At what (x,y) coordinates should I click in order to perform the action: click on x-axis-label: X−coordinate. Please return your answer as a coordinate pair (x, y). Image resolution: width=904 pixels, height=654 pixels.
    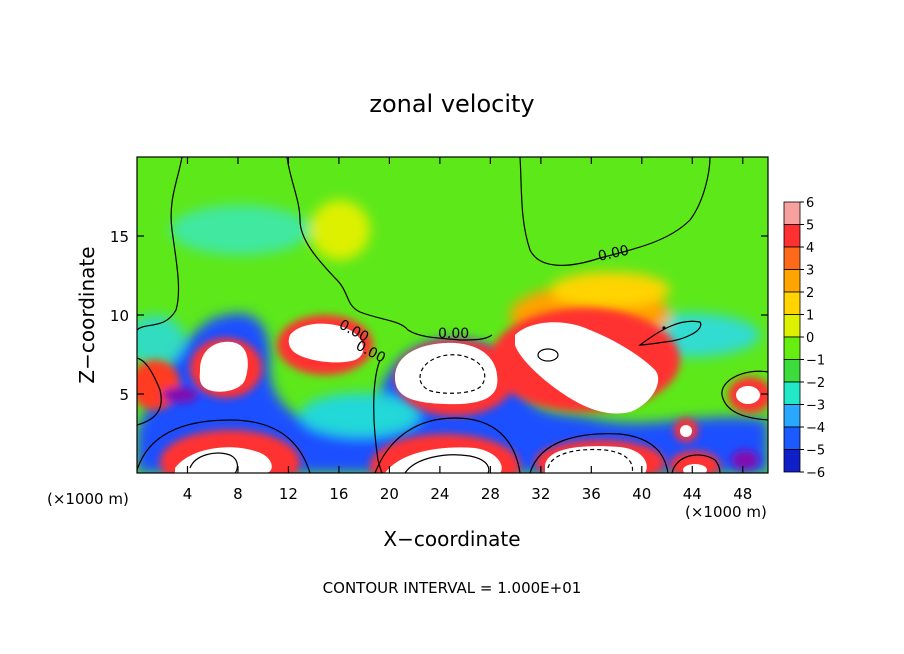
    Looking at the image, I should click on (451, 539).